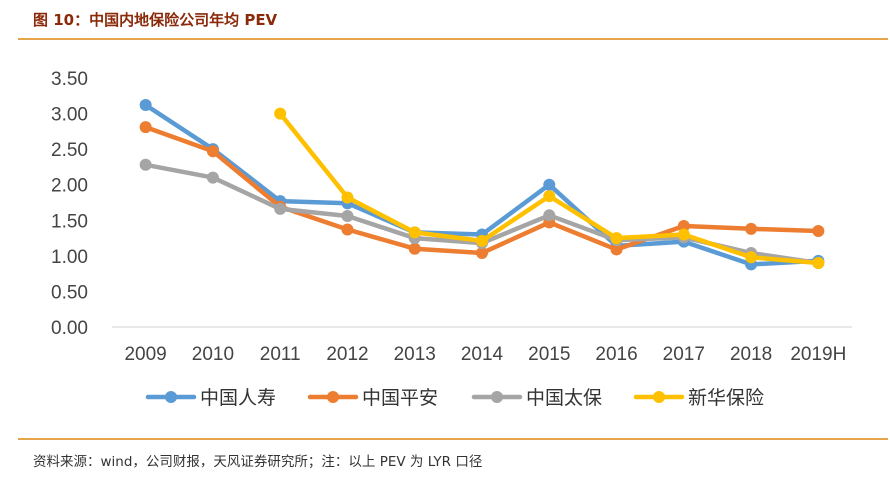  I want to click on legend-item: 中国太保, so click(536, 398).